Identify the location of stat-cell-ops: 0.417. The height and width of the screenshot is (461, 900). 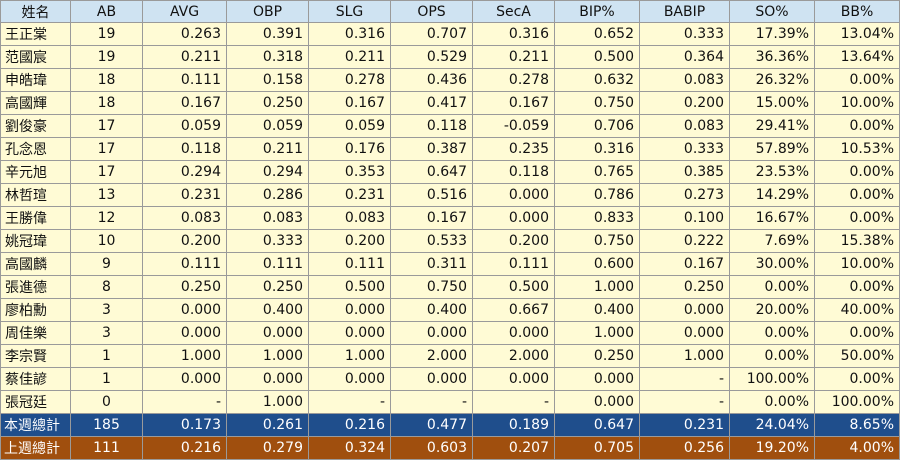
(431, 103).